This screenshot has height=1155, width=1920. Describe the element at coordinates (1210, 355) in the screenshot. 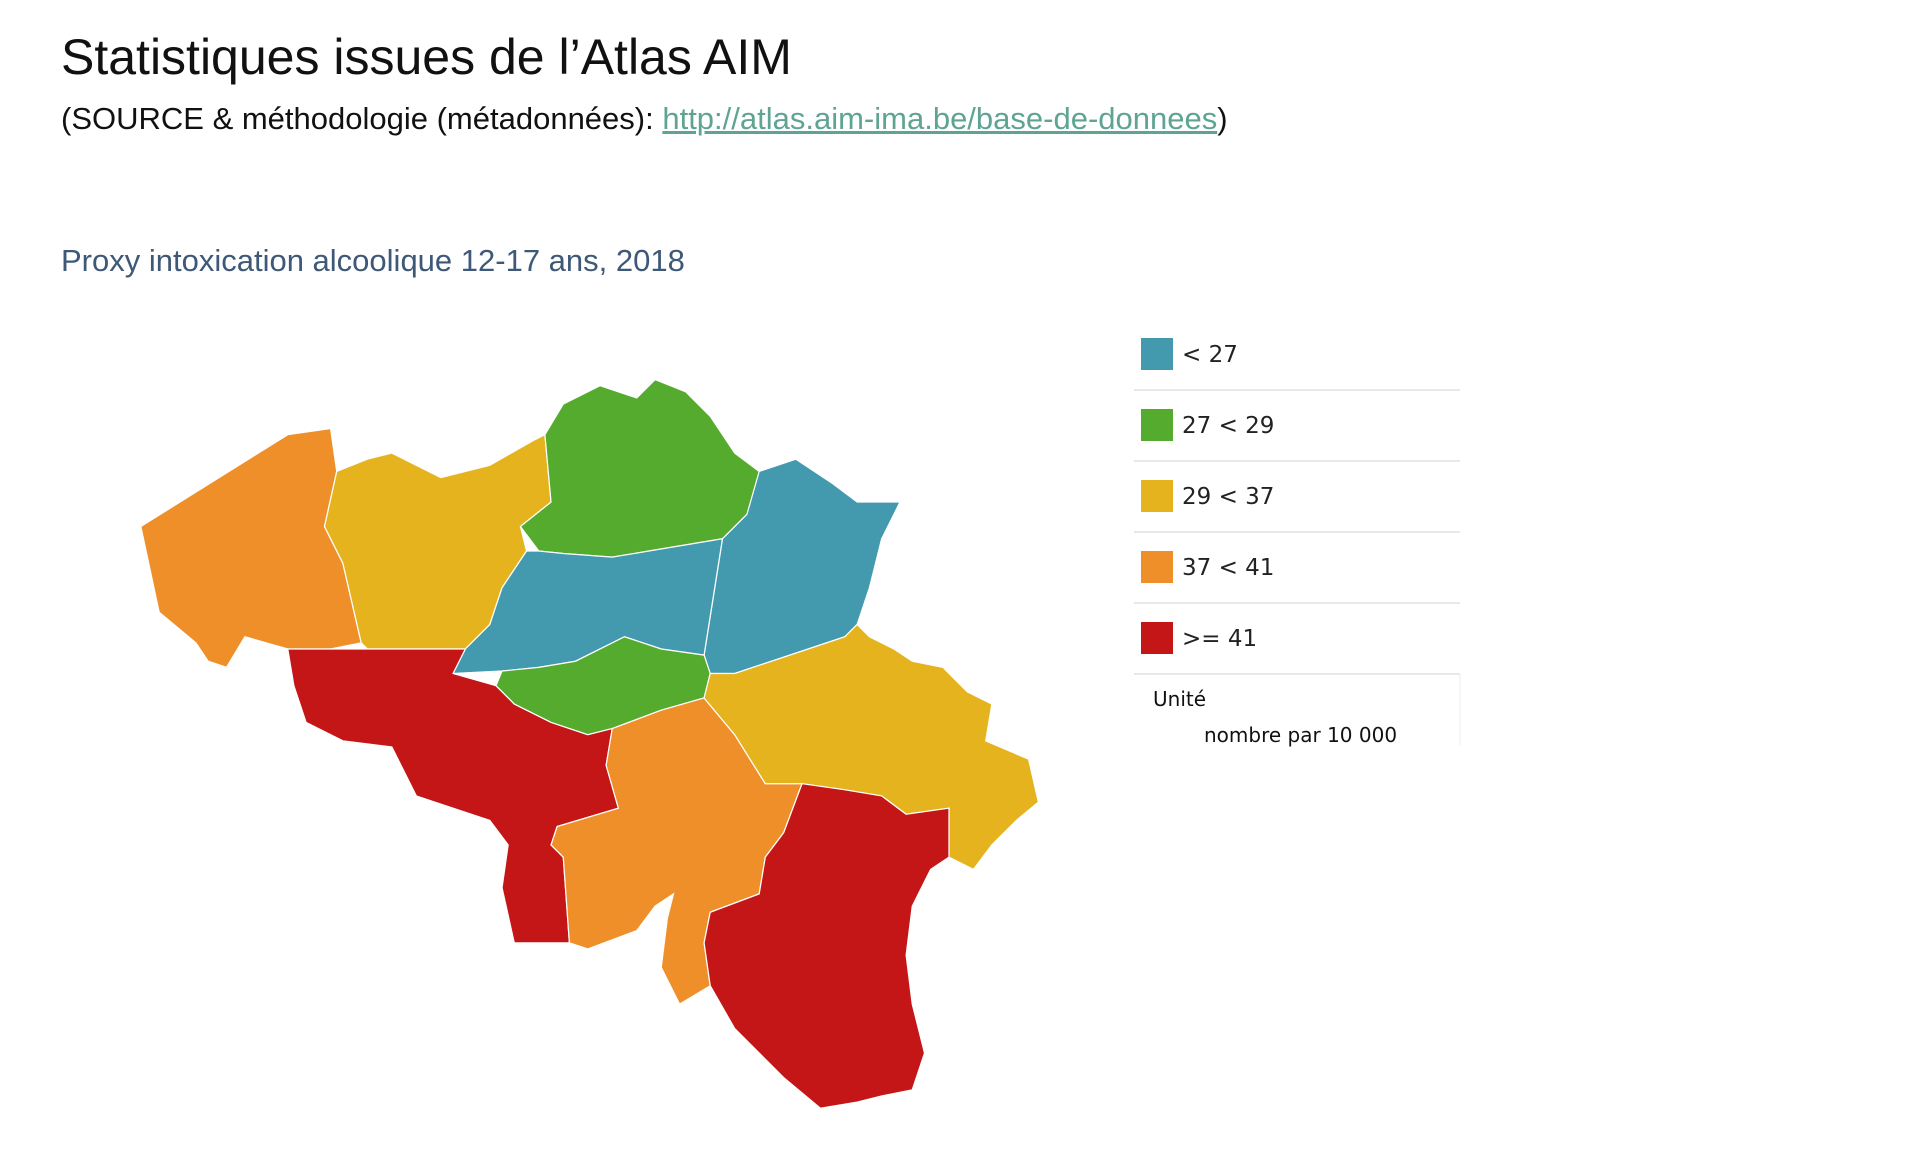

I see `legend-label: < 27` at that location.